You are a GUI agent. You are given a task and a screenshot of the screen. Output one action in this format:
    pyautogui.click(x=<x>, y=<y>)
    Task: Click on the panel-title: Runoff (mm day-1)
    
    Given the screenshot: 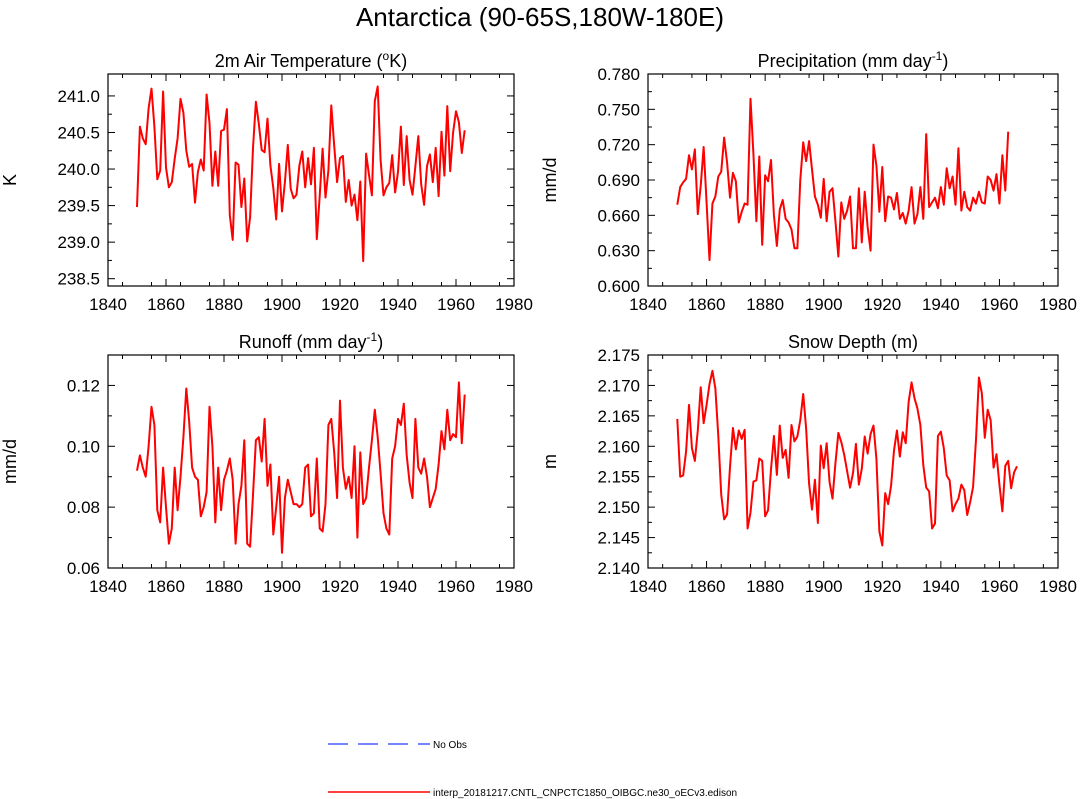 What is the action you would take?
    pyautogui.click(x=311, y=341)
    